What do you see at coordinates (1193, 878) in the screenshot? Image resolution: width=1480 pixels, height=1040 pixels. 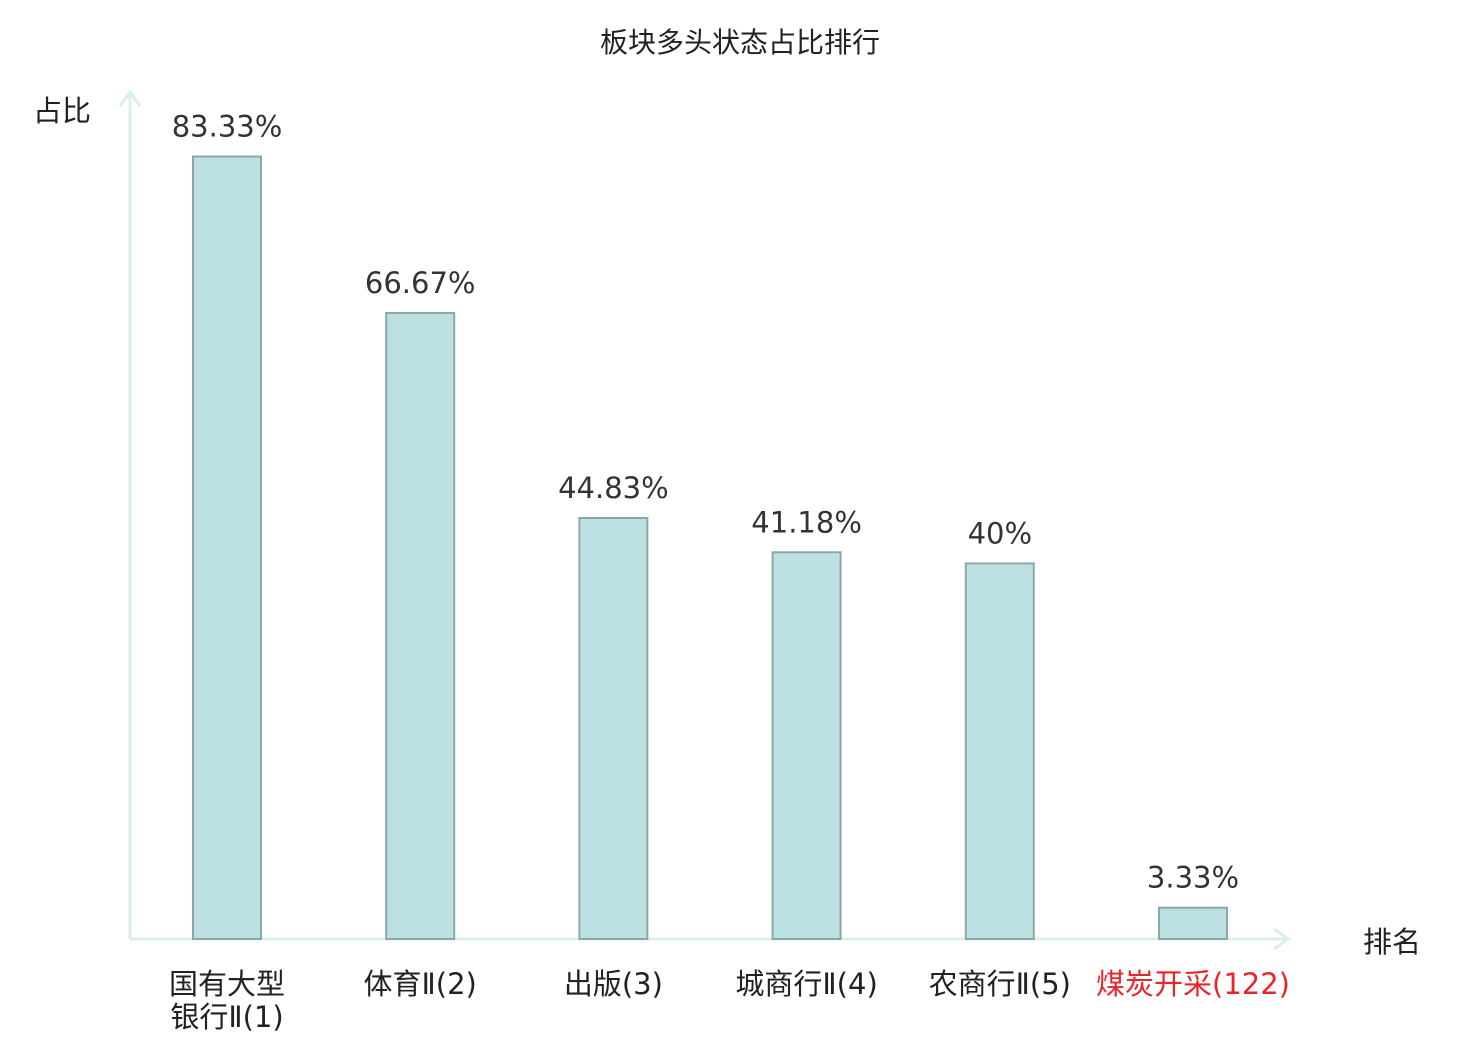 I see `data-label: 3.33%` at bounding box center [1193, 878].